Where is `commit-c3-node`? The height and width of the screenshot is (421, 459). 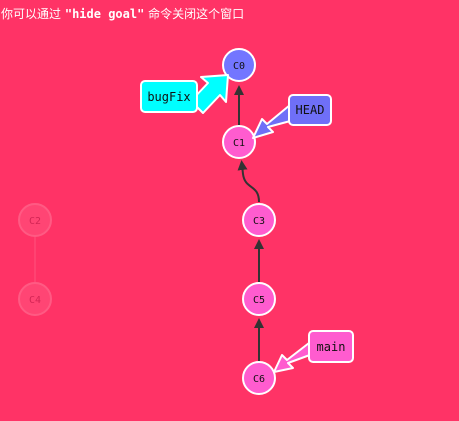
commit-c3-node is located at coordinates (259, 220).